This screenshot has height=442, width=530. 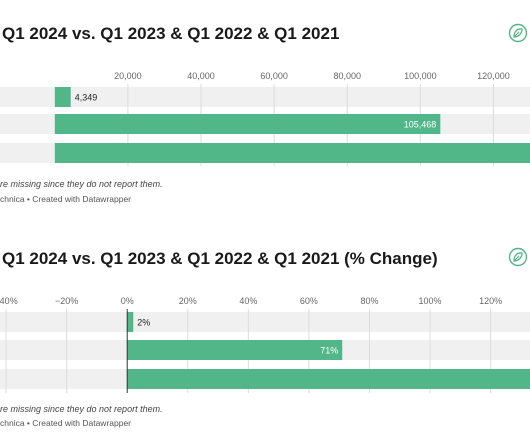 I want to click on x-tick-label: 20,000, so click(x=128, y=76).